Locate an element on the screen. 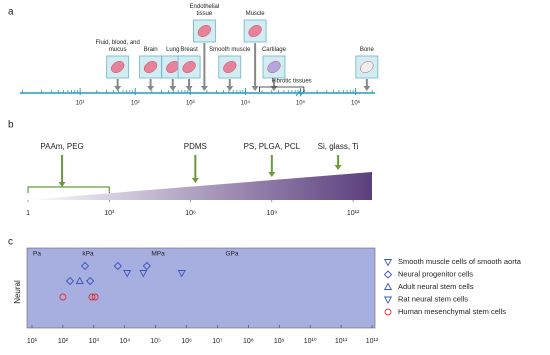  tissue-label: Breast is located at coordinates (189, 50).